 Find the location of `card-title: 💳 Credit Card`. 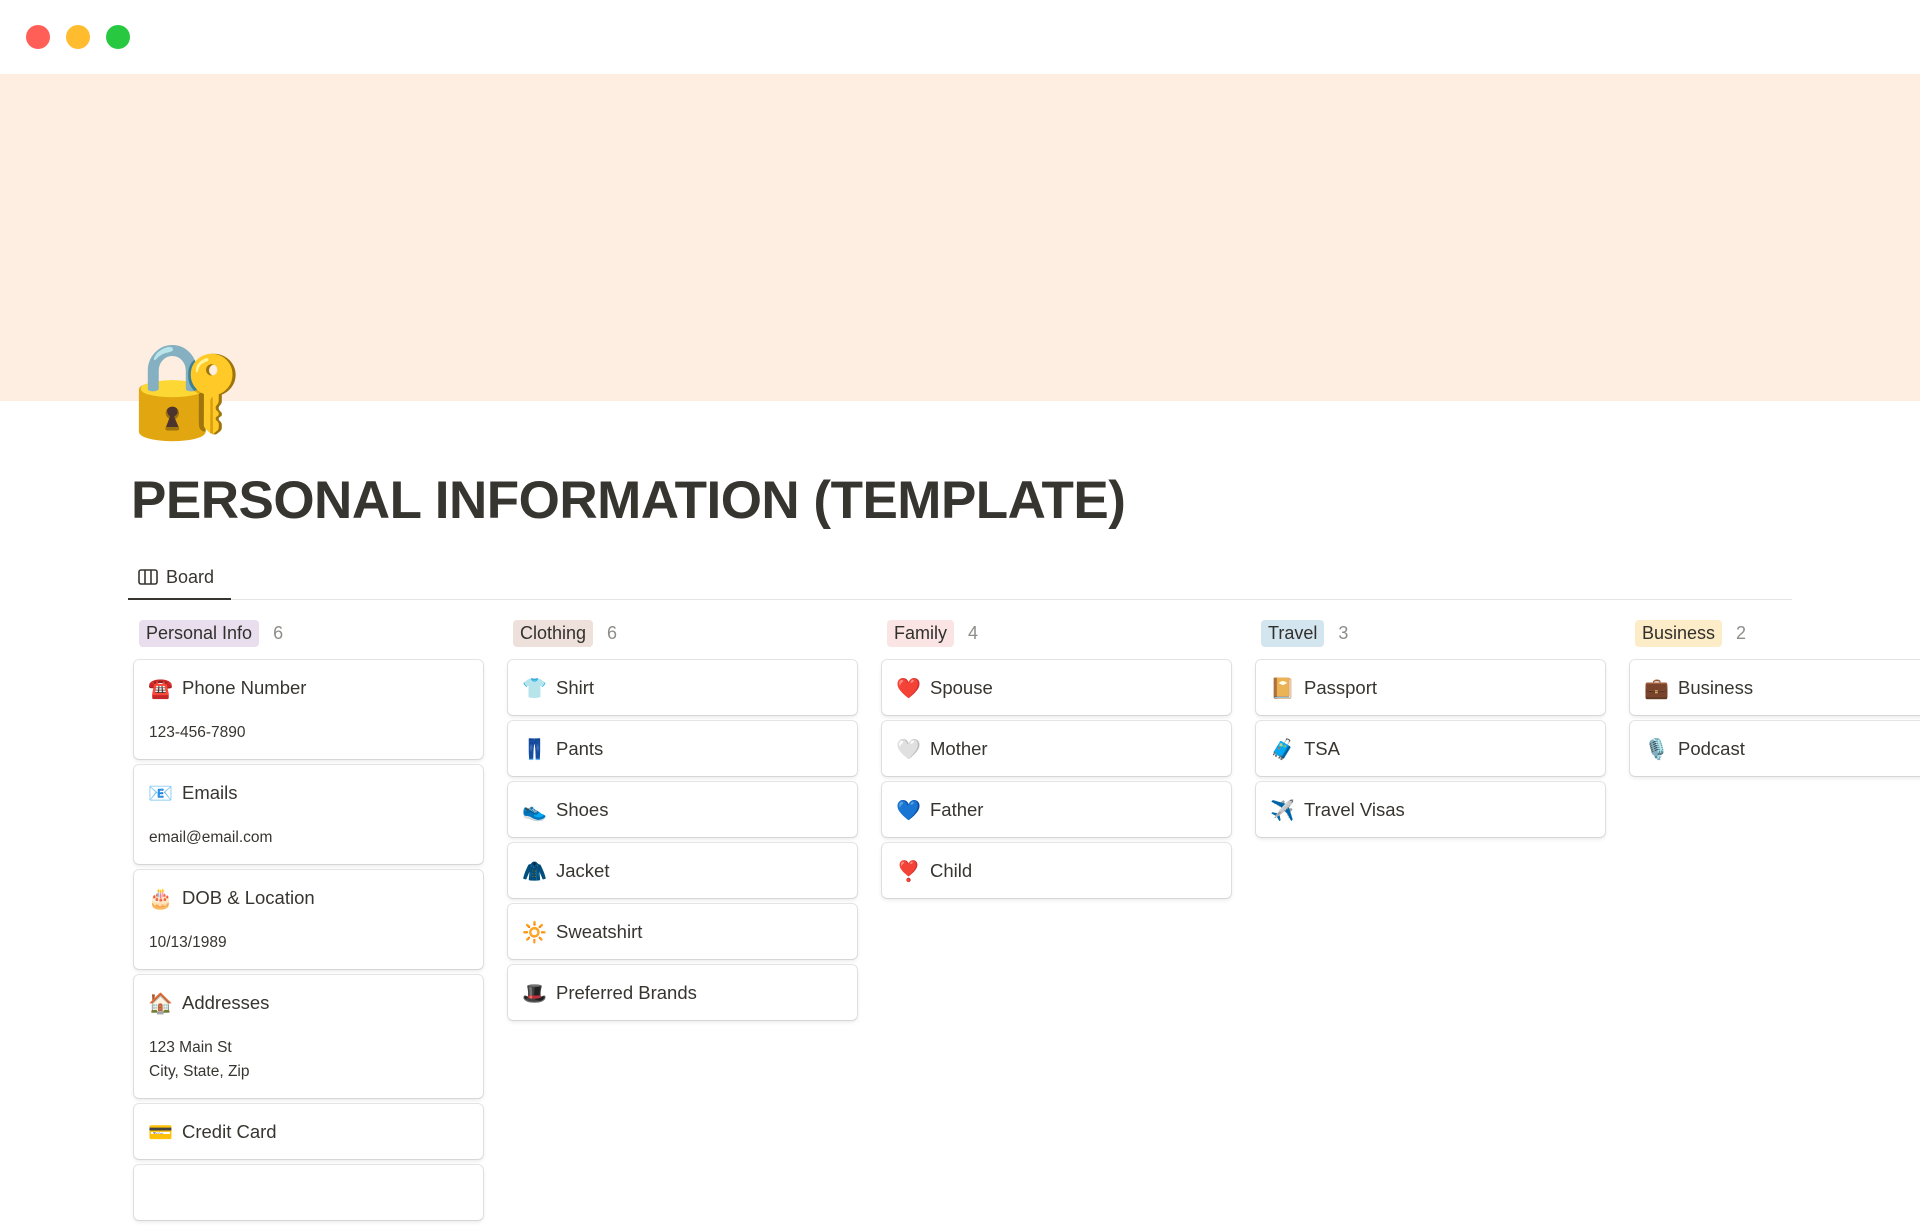

card-title: 💳 Credit Card is located at coordinates (308, 1132).